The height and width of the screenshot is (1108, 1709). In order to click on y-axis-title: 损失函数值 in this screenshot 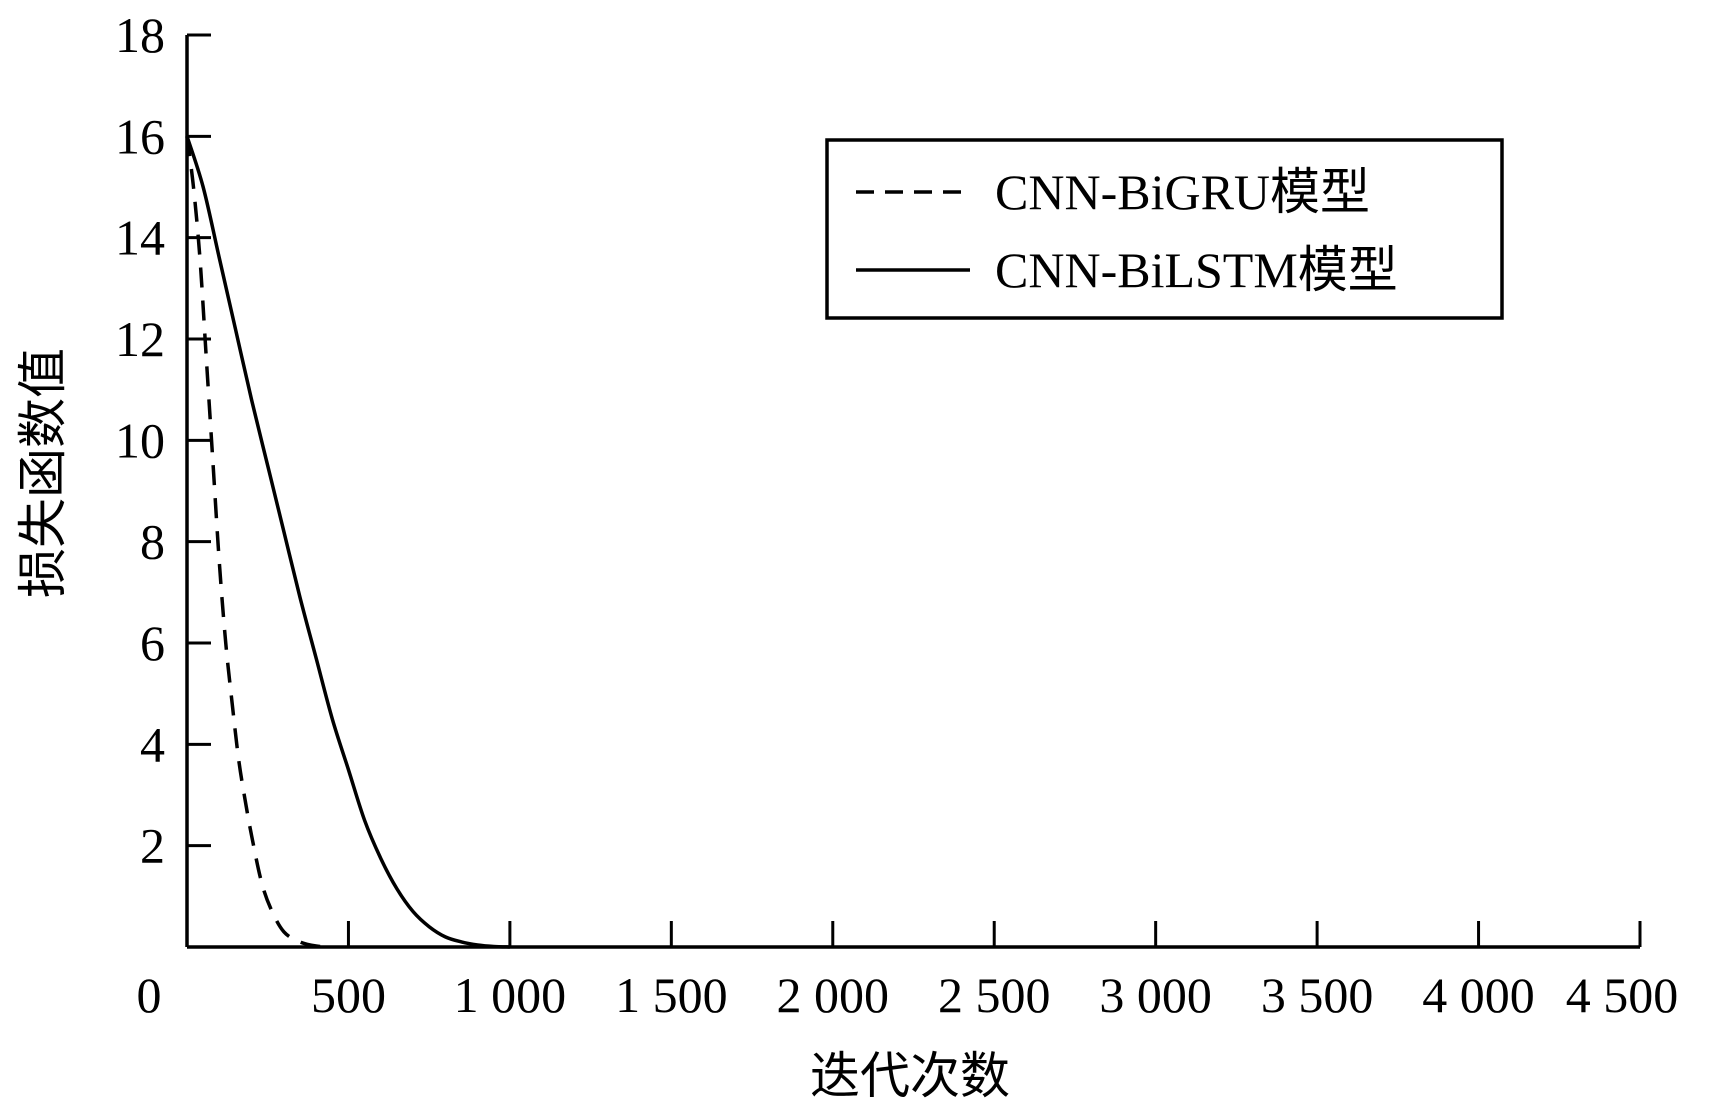, I will do `click(43, 473)`.